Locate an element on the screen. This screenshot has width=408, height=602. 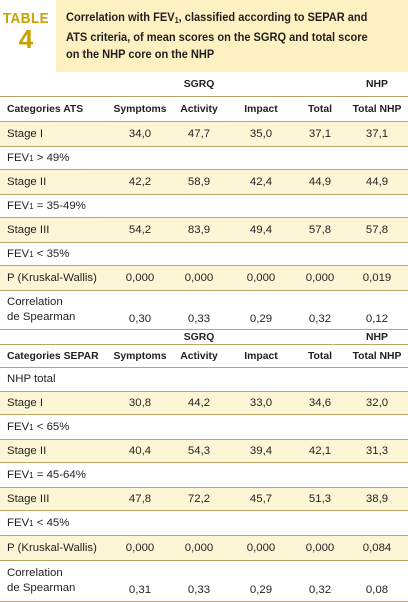
table-cell: 0,084 is located at coordinates (377, 548).